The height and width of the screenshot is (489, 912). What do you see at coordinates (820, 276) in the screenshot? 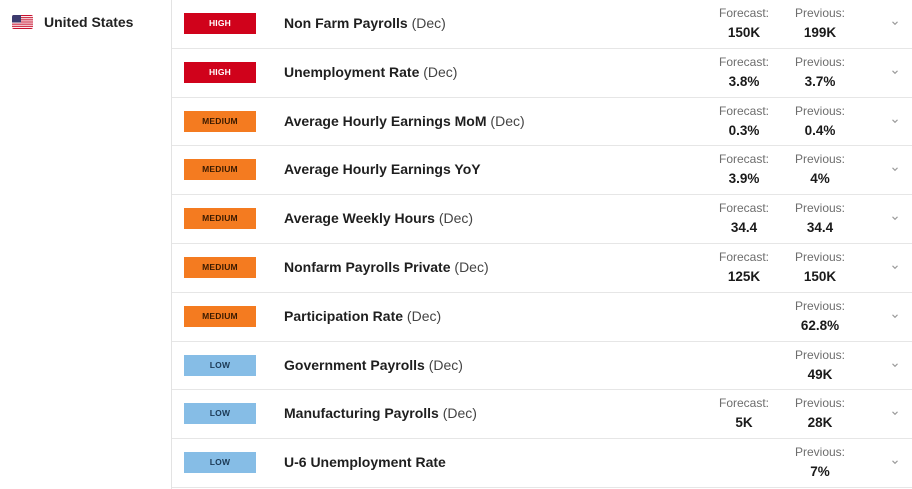
I see `previous-value: 150K` at bounding box center [820, 276].